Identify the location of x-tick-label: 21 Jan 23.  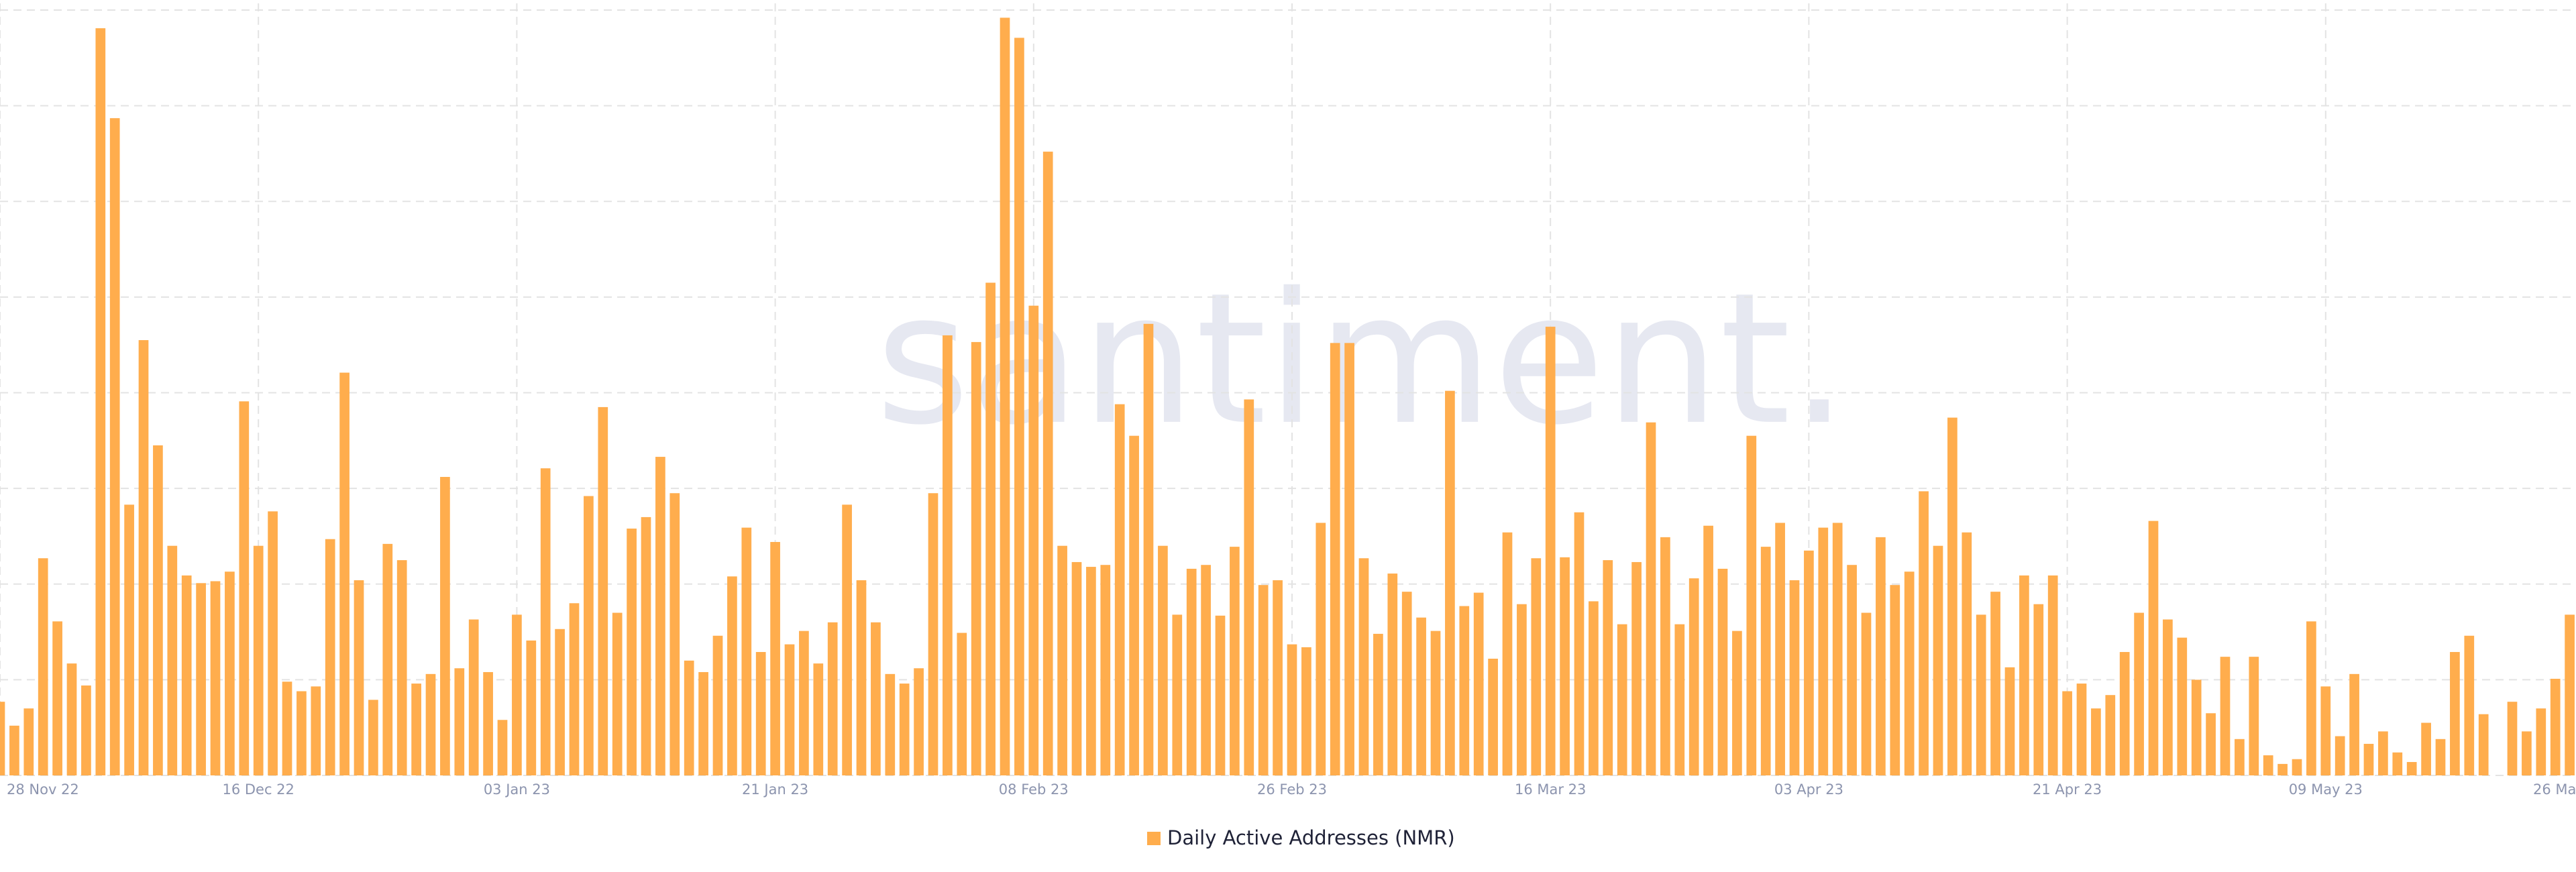
(775, 790).